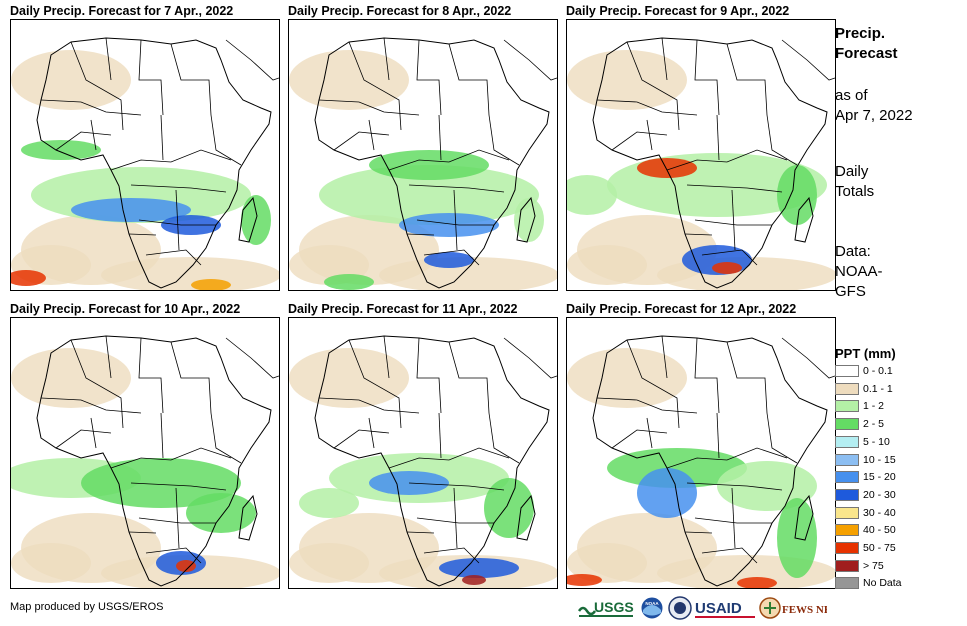 Image resolution: width=967 pixels, height=626 pixels. I want to click on panel-title: Daily Precip. Forecast for 9 Apr., 2022, so click(678, 11).